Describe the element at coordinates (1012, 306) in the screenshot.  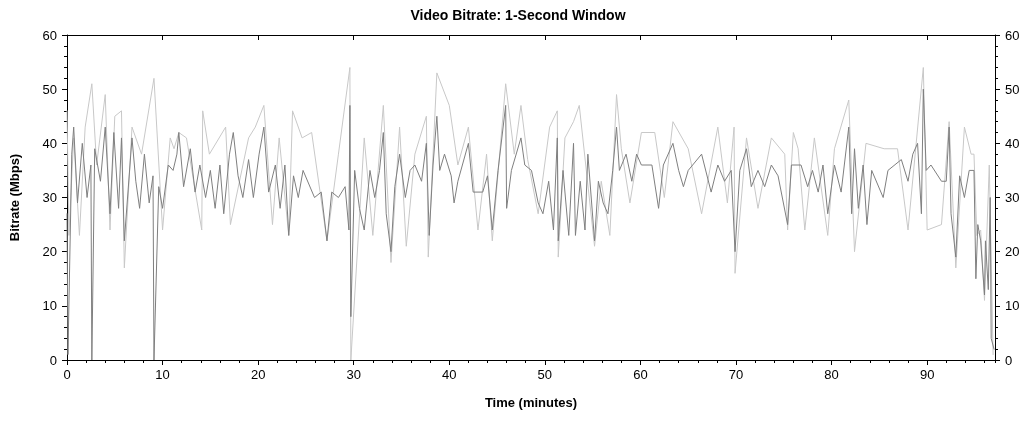
I see `y2-tick-label: 10` at that location.